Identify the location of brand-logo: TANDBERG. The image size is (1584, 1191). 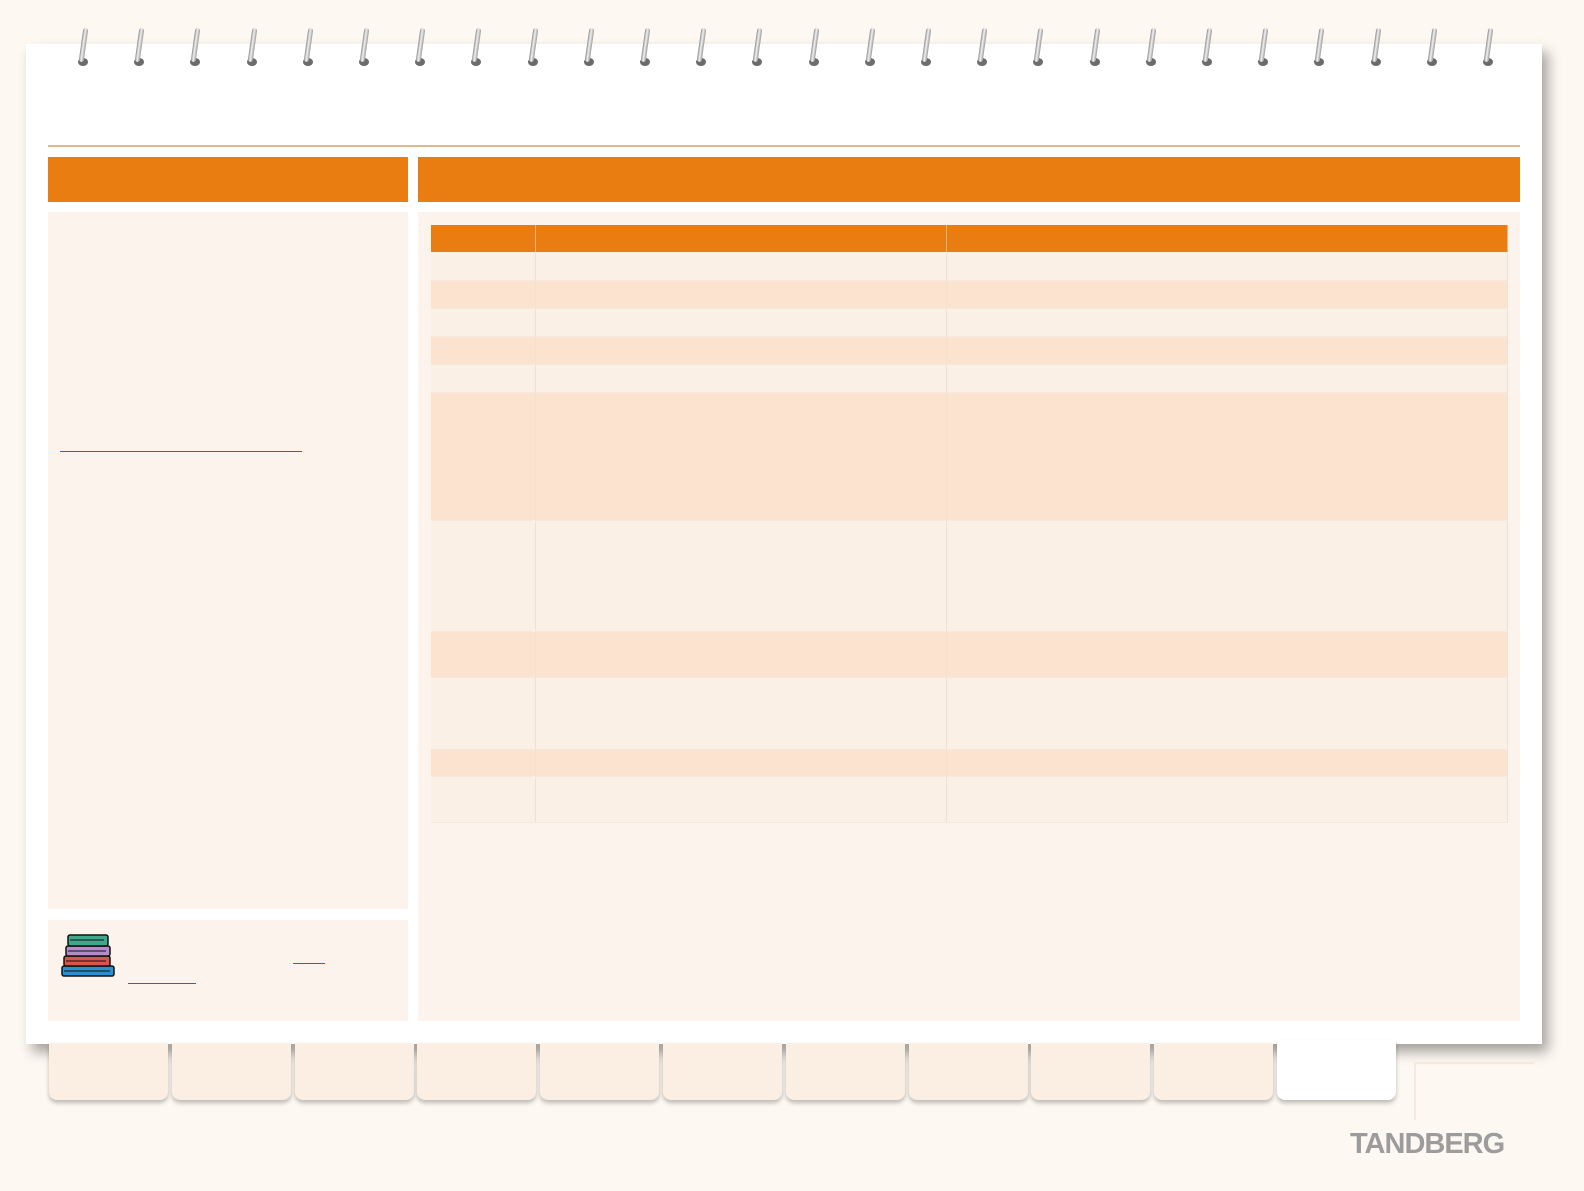
(1427, 1144).